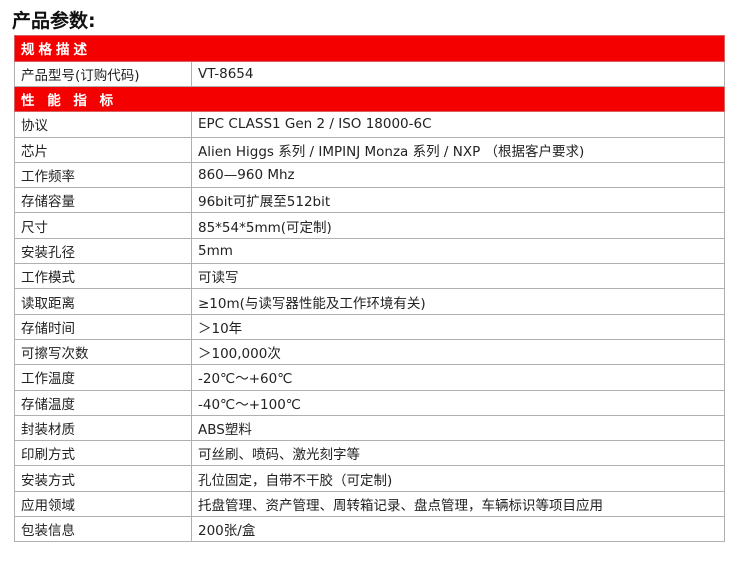 Image resolution: width=750 pixels, height=578 pixels. Describe the element at coordinates (458, 251) in the screenshot. I see `spec-value: 5mm` at that location.